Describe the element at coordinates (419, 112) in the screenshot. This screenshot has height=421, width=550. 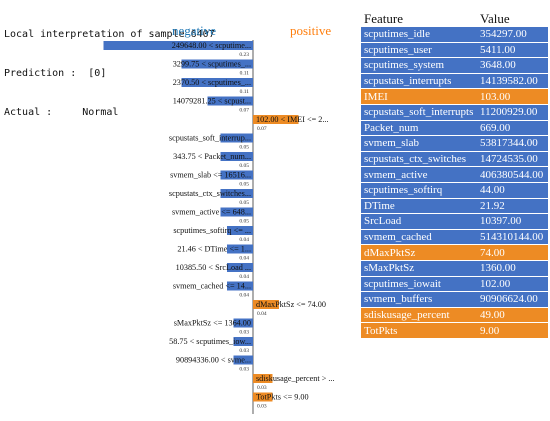
I see `feature-cell: scpustats_soft_interrupts` at that location.